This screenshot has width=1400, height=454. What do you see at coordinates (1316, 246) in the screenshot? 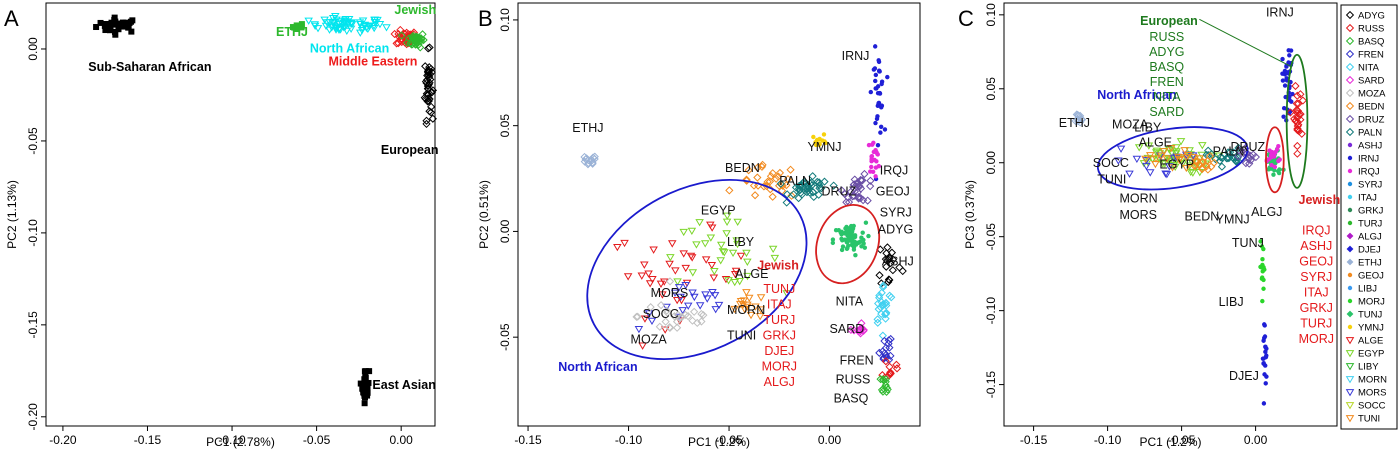
I see `jewish-population-label: ASHJ` at bounding box center [1316, 246].